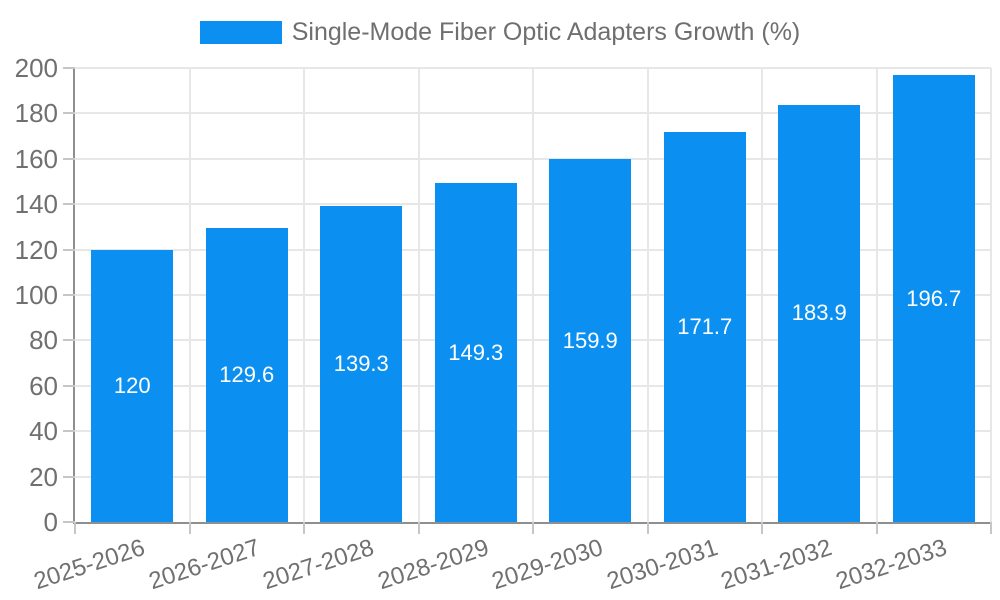  Describe the element at coordinates (204, 565) in the screenshot. I see `x-tick-label: 2026-2027` at that location.